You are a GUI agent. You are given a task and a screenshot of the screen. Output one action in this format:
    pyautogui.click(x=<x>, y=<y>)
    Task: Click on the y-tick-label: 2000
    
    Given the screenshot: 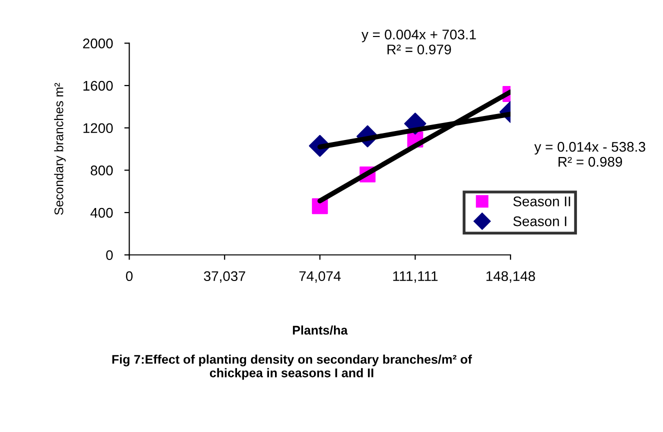 What is the action you would take?
    pyautogui.click(x=98, y=43)
    